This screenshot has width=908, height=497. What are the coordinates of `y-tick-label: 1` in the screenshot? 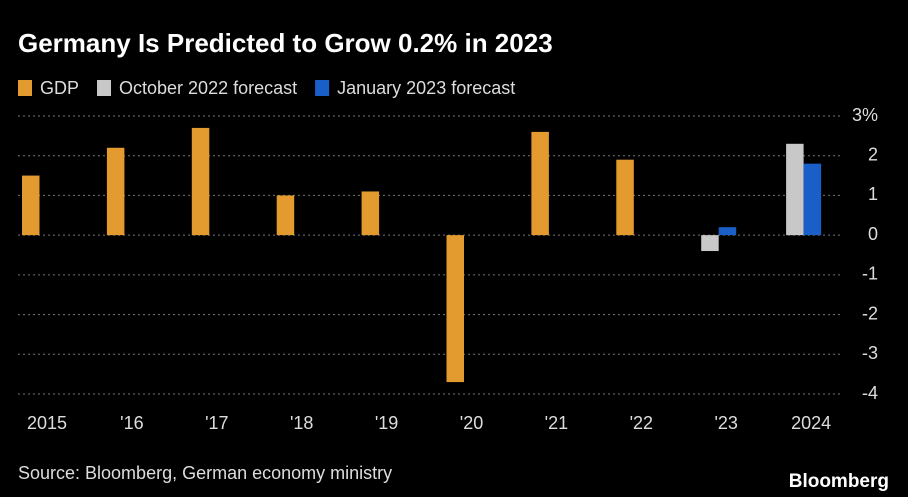 It's located at (873, 194).